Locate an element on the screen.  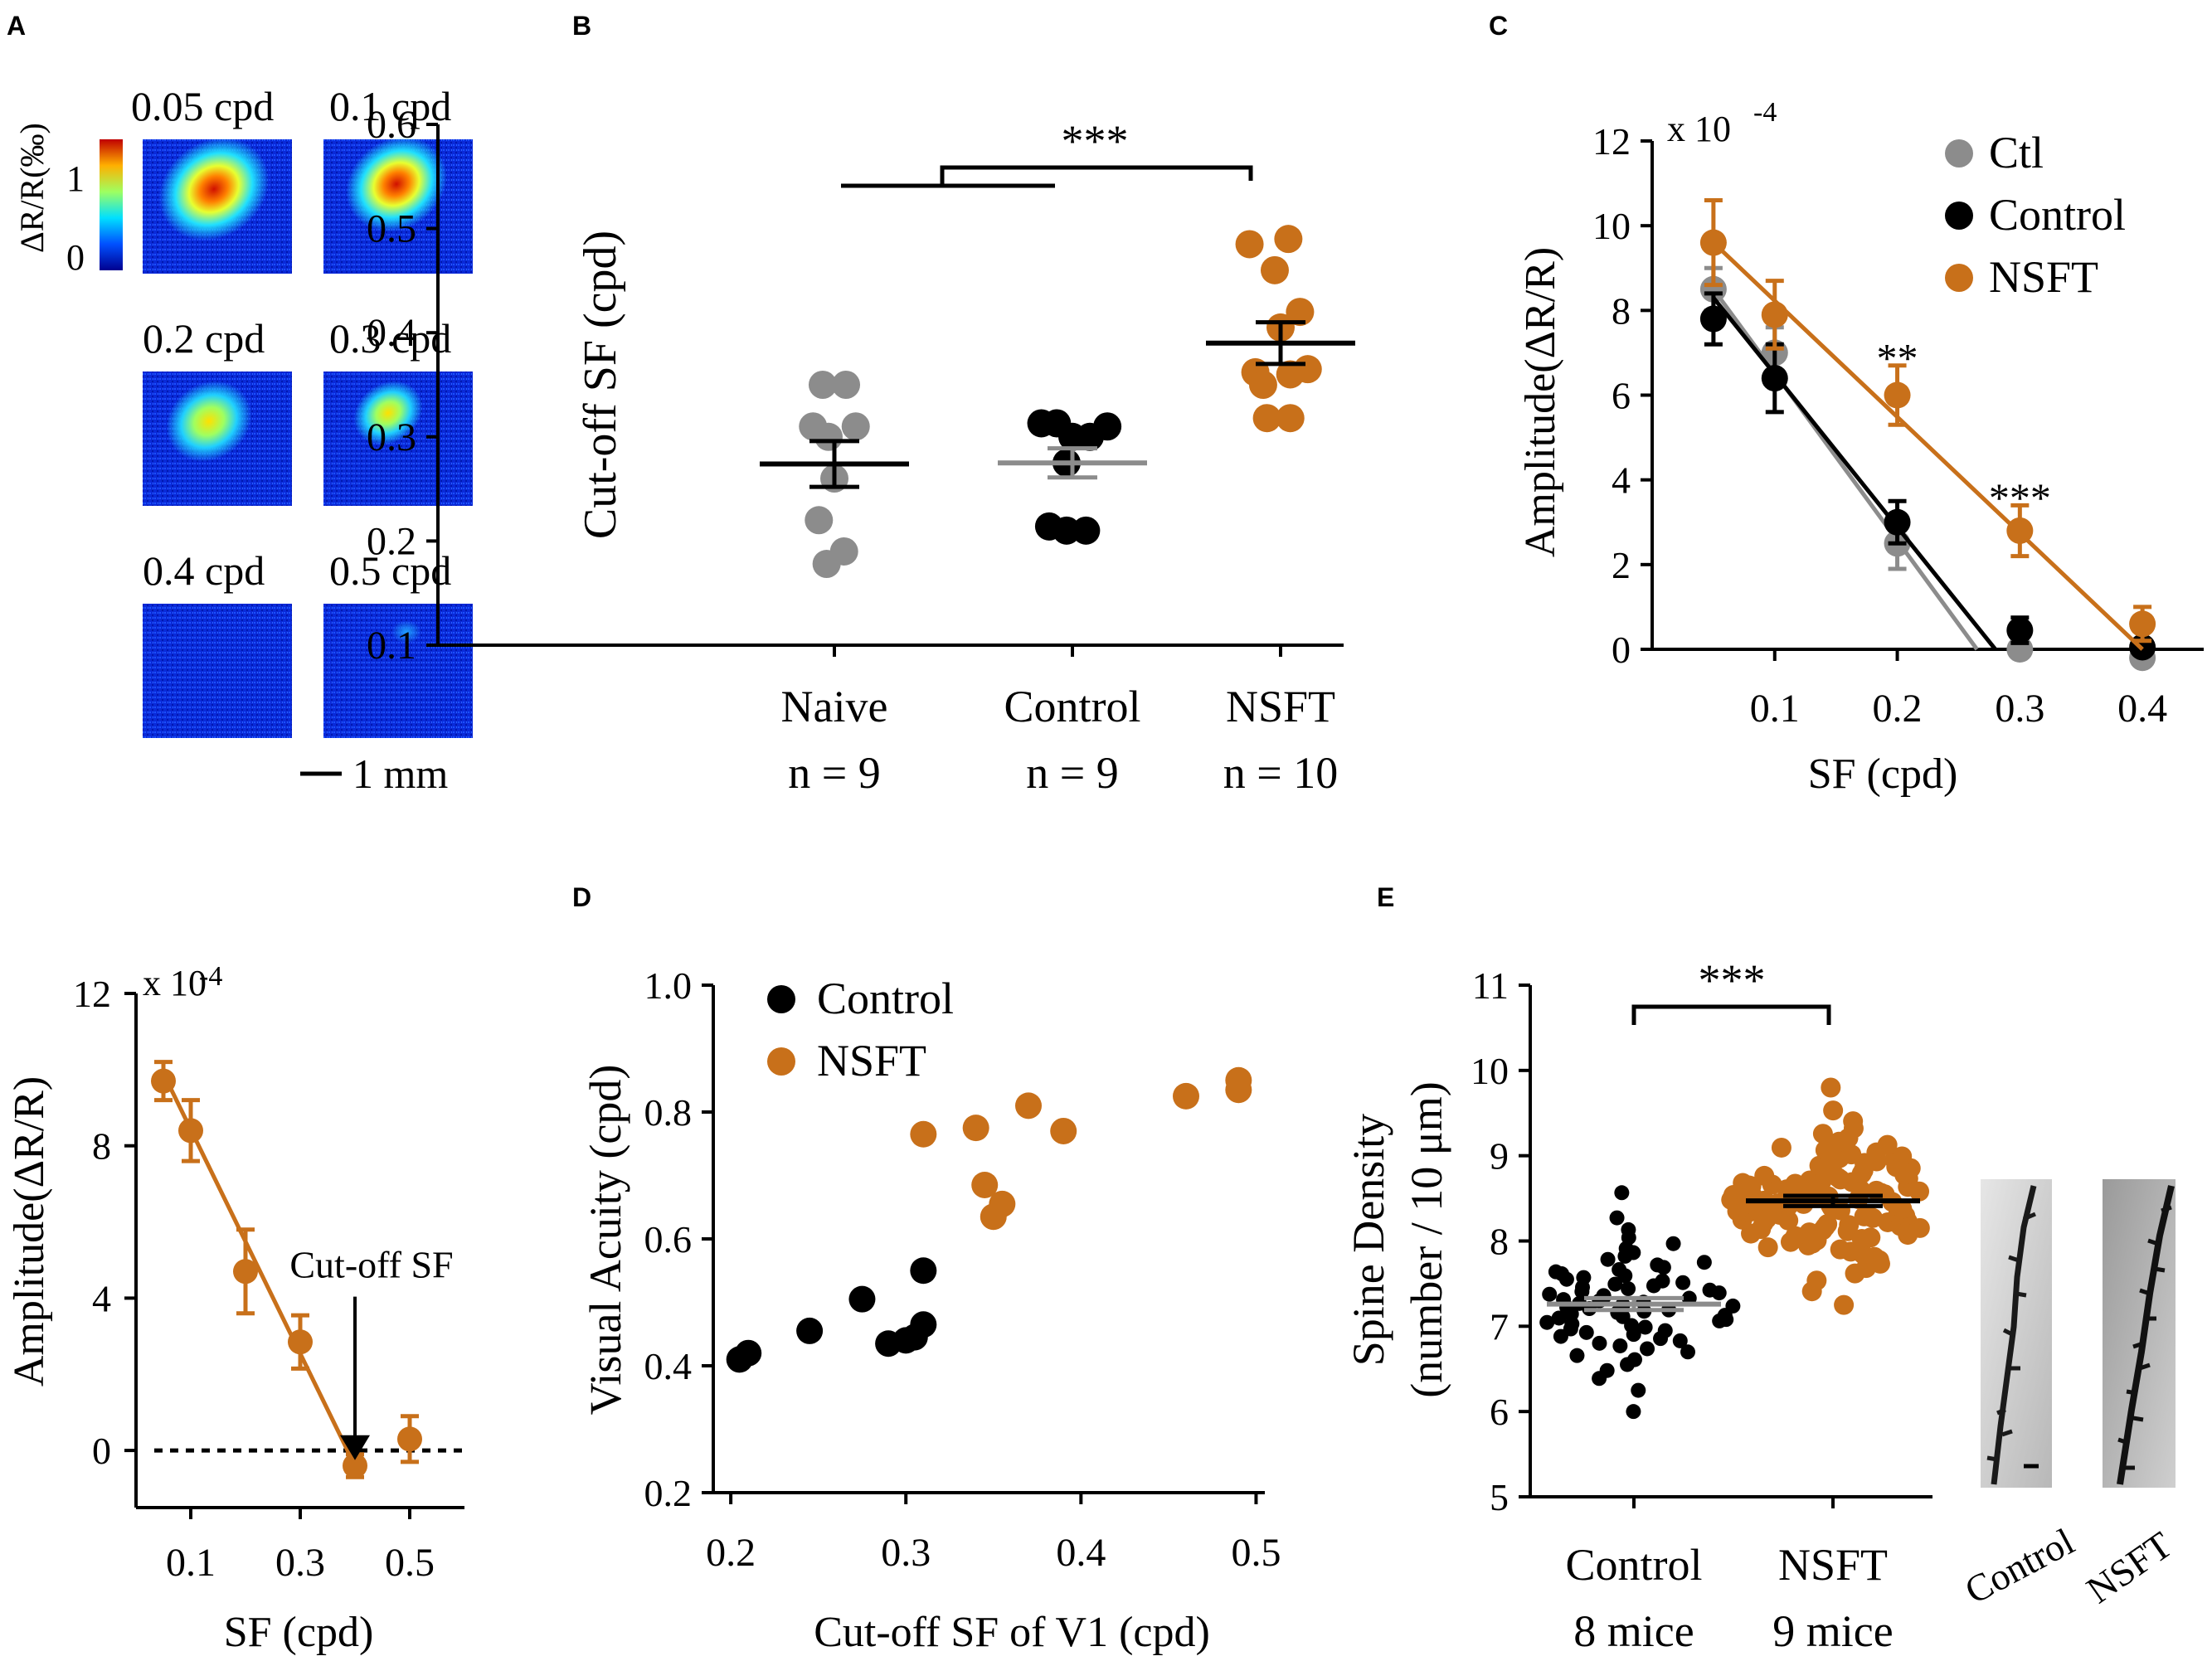
significance-annotation: ** is located at coordinates (1898, 358).